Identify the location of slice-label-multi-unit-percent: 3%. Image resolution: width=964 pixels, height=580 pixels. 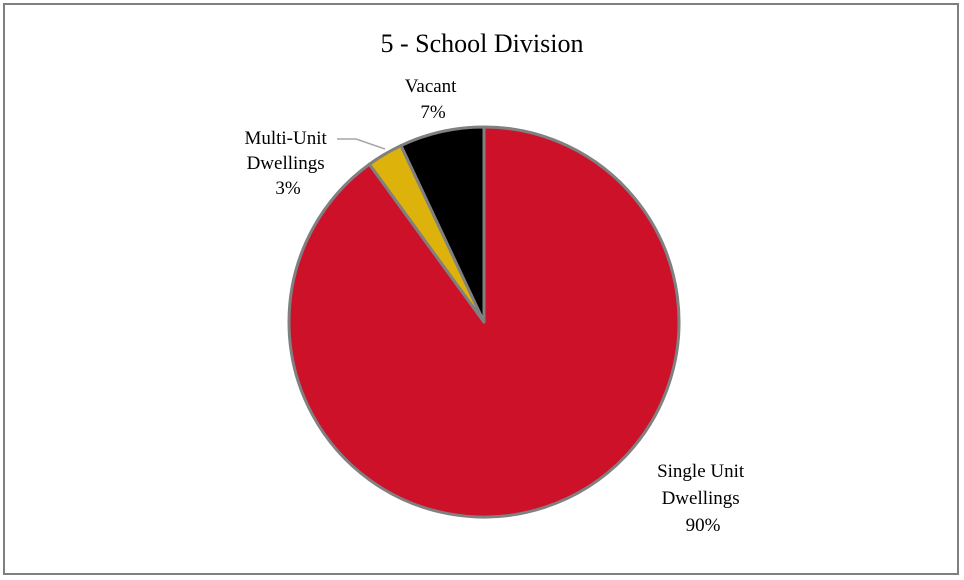
(288, 188).